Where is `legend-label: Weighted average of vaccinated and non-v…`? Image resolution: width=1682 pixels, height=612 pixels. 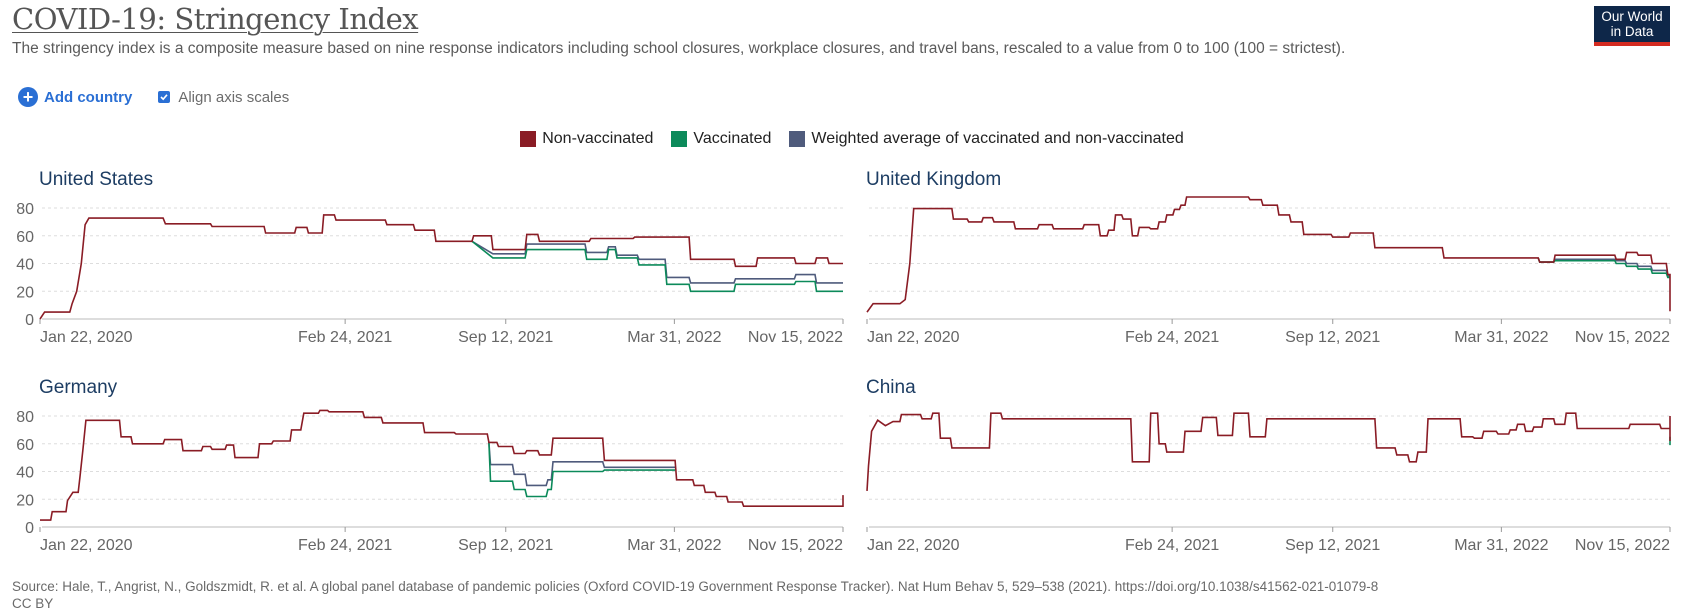 legend-label: Weighted average of vaccinated and non-v… is located at coordinates (997, 138).